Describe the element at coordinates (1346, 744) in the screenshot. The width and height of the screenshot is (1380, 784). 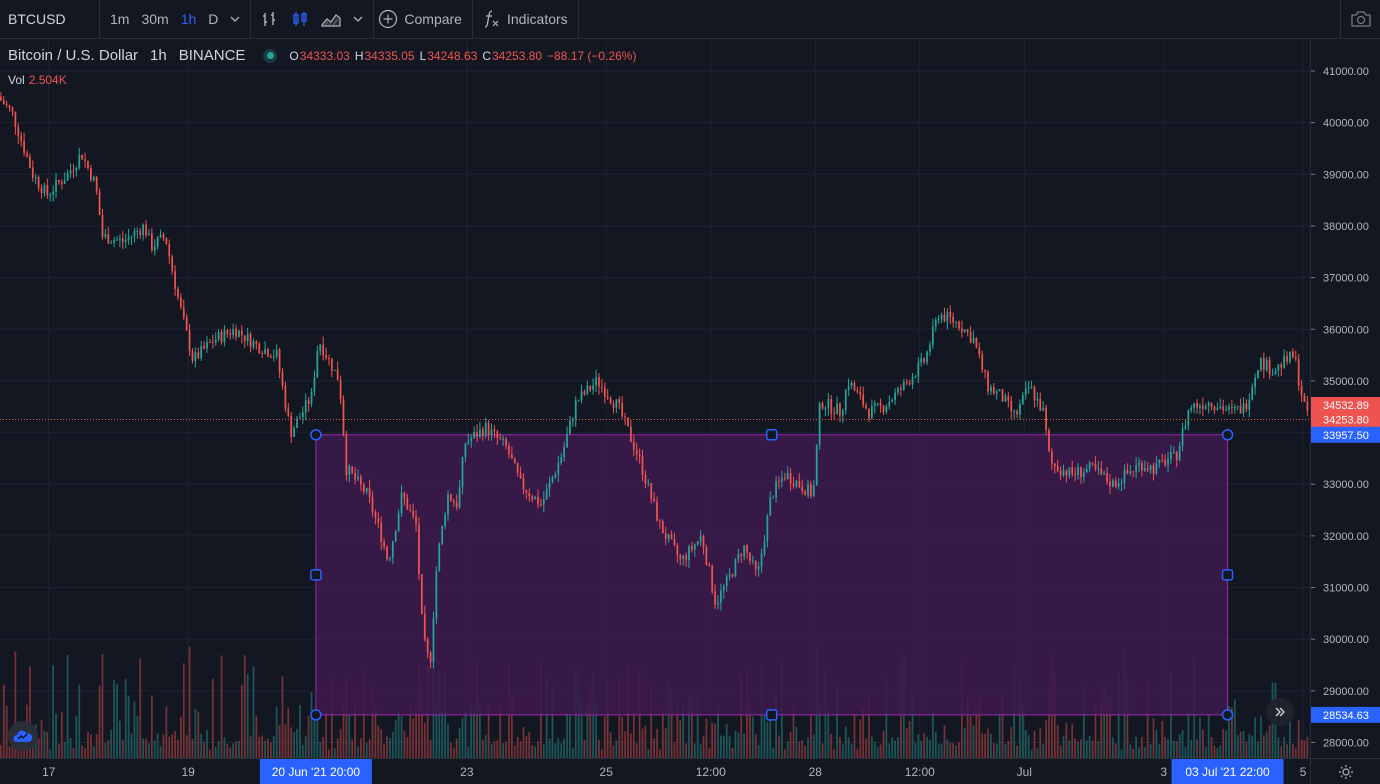
I see `price-tick-label: 28000.00` at that location.